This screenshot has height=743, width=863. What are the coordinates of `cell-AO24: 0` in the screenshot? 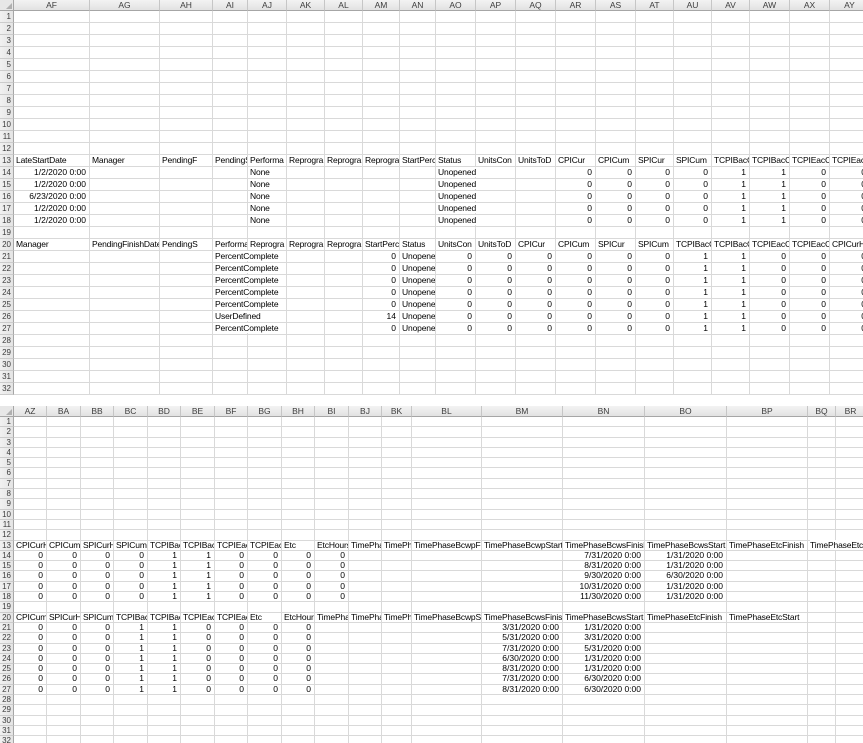 It's located at (456, 293).